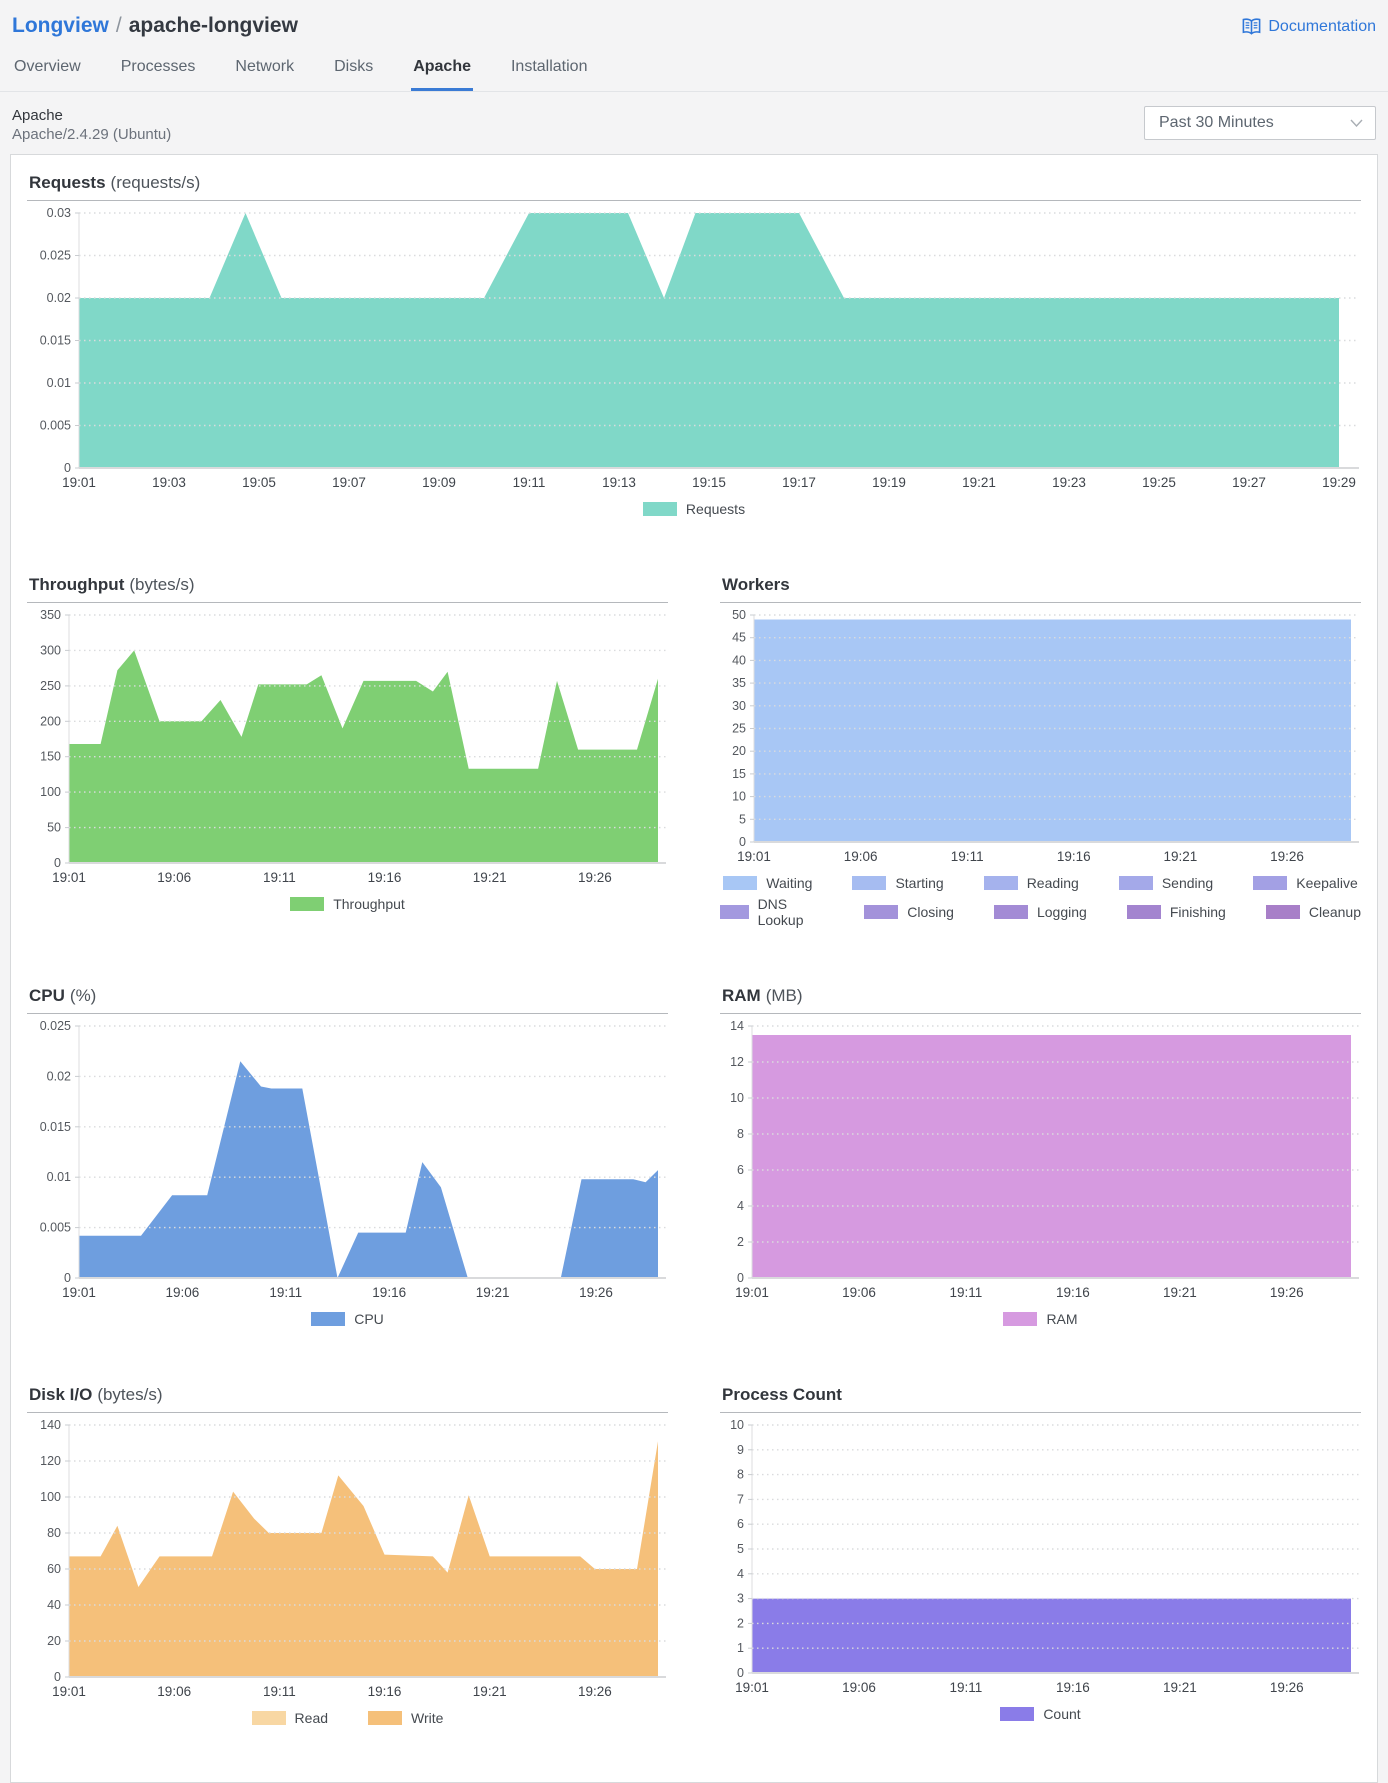 The height and width of the screenshot is (1783, 1388). I want to click on legend-item: Cleanup, so click(1313, 912).